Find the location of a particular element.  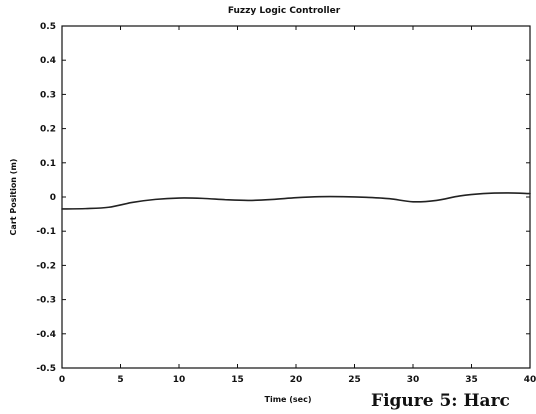

y-tick-label: 0.1 is located at coordinates (48, 164).